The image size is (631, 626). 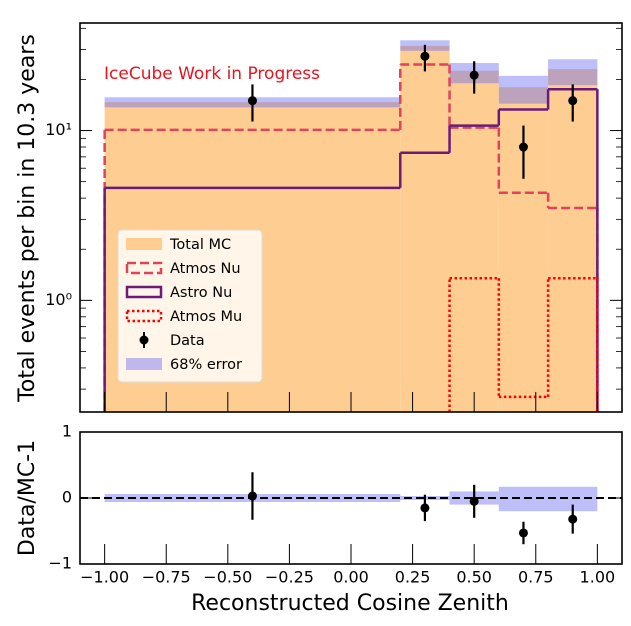 What do you see at coordinates (60, 563) in the screenshot?
I see `y-tick-label: −1` at bounding box center [60, 563].